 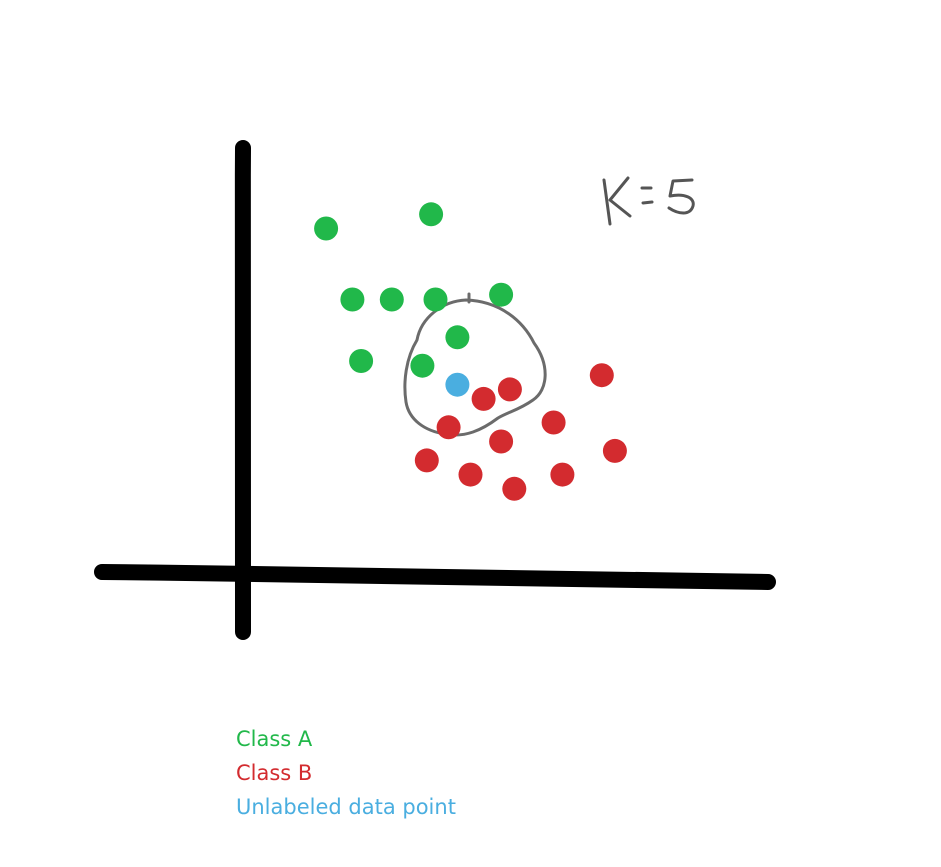 I want to click on legend-class-b: Class B, so click(x=274, y=773).